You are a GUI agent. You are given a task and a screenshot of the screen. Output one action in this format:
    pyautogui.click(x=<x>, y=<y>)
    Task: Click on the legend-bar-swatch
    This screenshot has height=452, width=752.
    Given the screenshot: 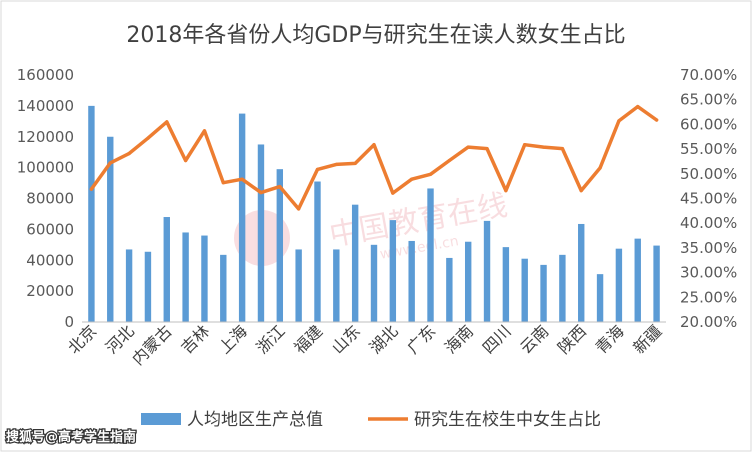 What is the action you would take?
    pyautogui.click(x=161, y=419)
    